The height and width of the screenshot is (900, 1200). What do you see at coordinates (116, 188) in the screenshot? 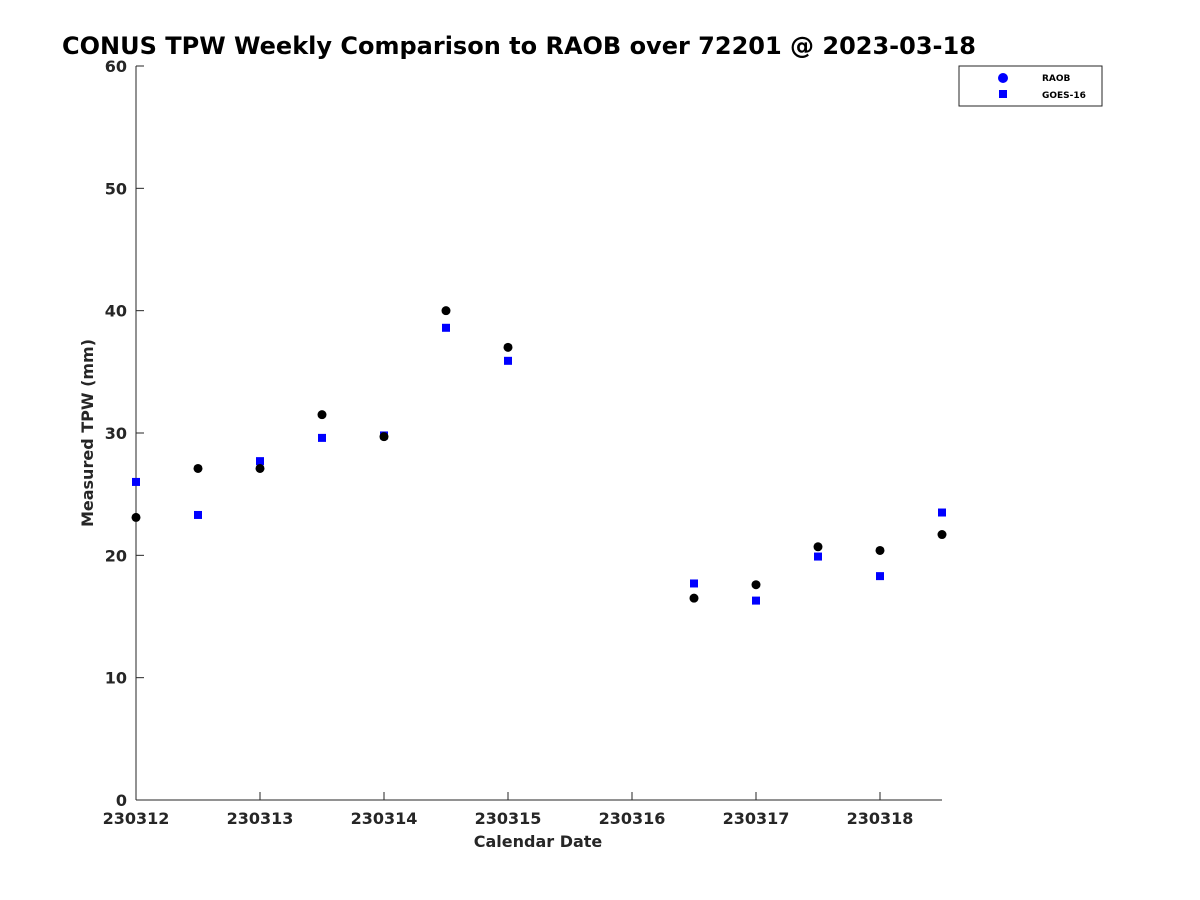
I see `y-tick-label: 50` at bounding box center [116, 188].